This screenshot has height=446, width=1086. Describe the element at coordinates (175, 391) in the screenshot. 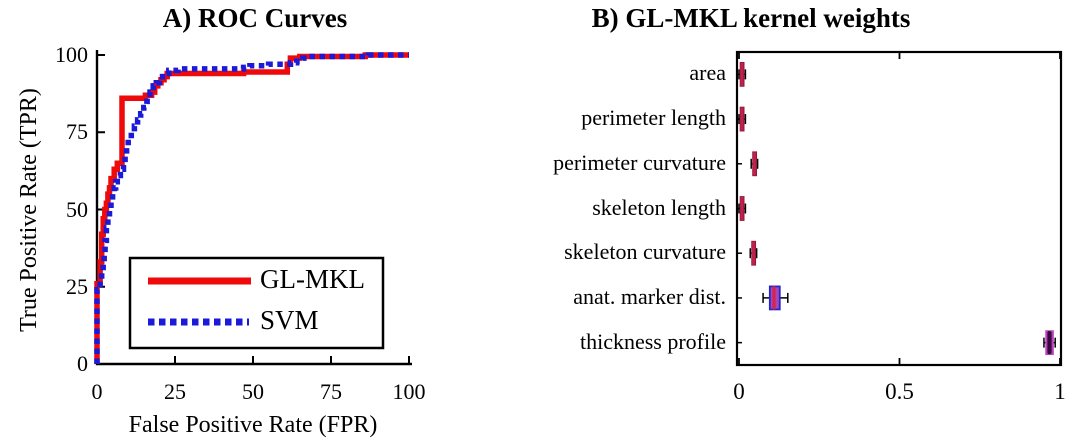

I see `panel-a-x-tick-label: 25` at that location.